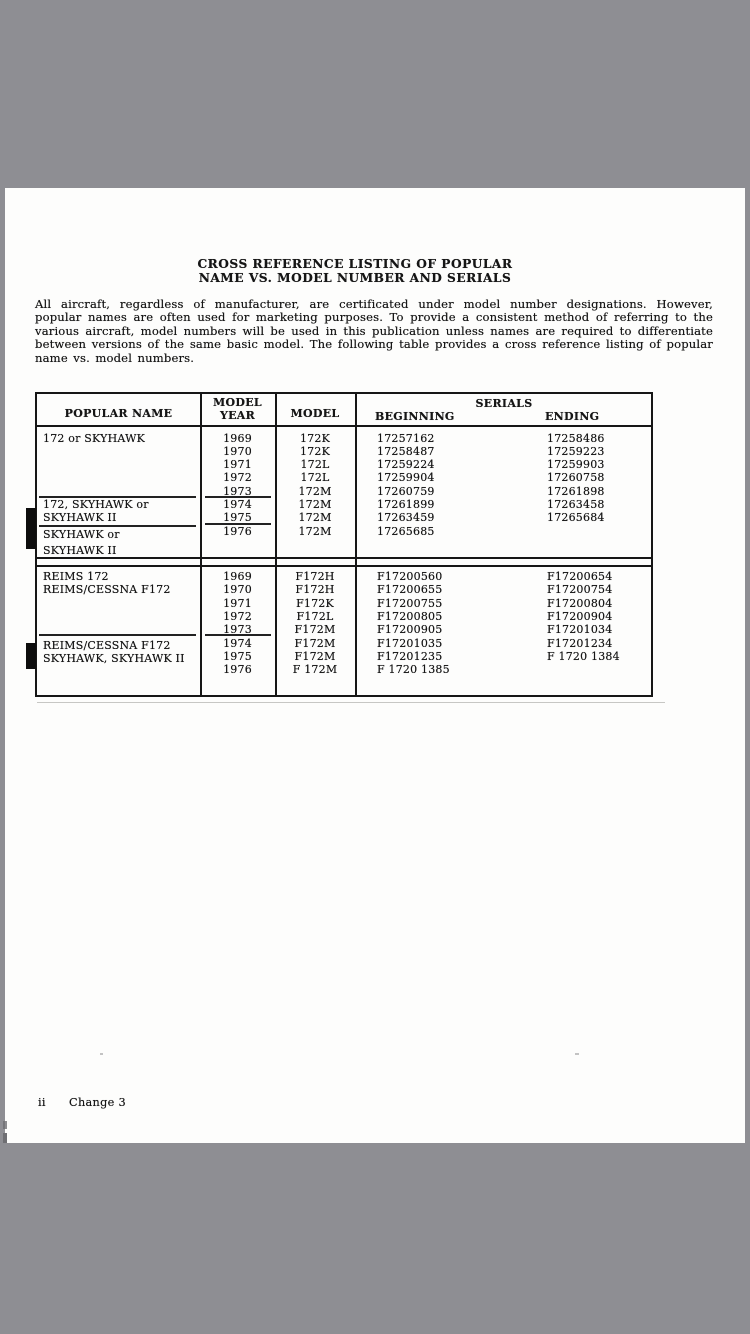 The height and width of the screenshot is (1334, 750). What do you see at coordinates (237, 402) in the screenshot?
I see `header-model-year-line1: MODEL` at bounding box center [237, 402].